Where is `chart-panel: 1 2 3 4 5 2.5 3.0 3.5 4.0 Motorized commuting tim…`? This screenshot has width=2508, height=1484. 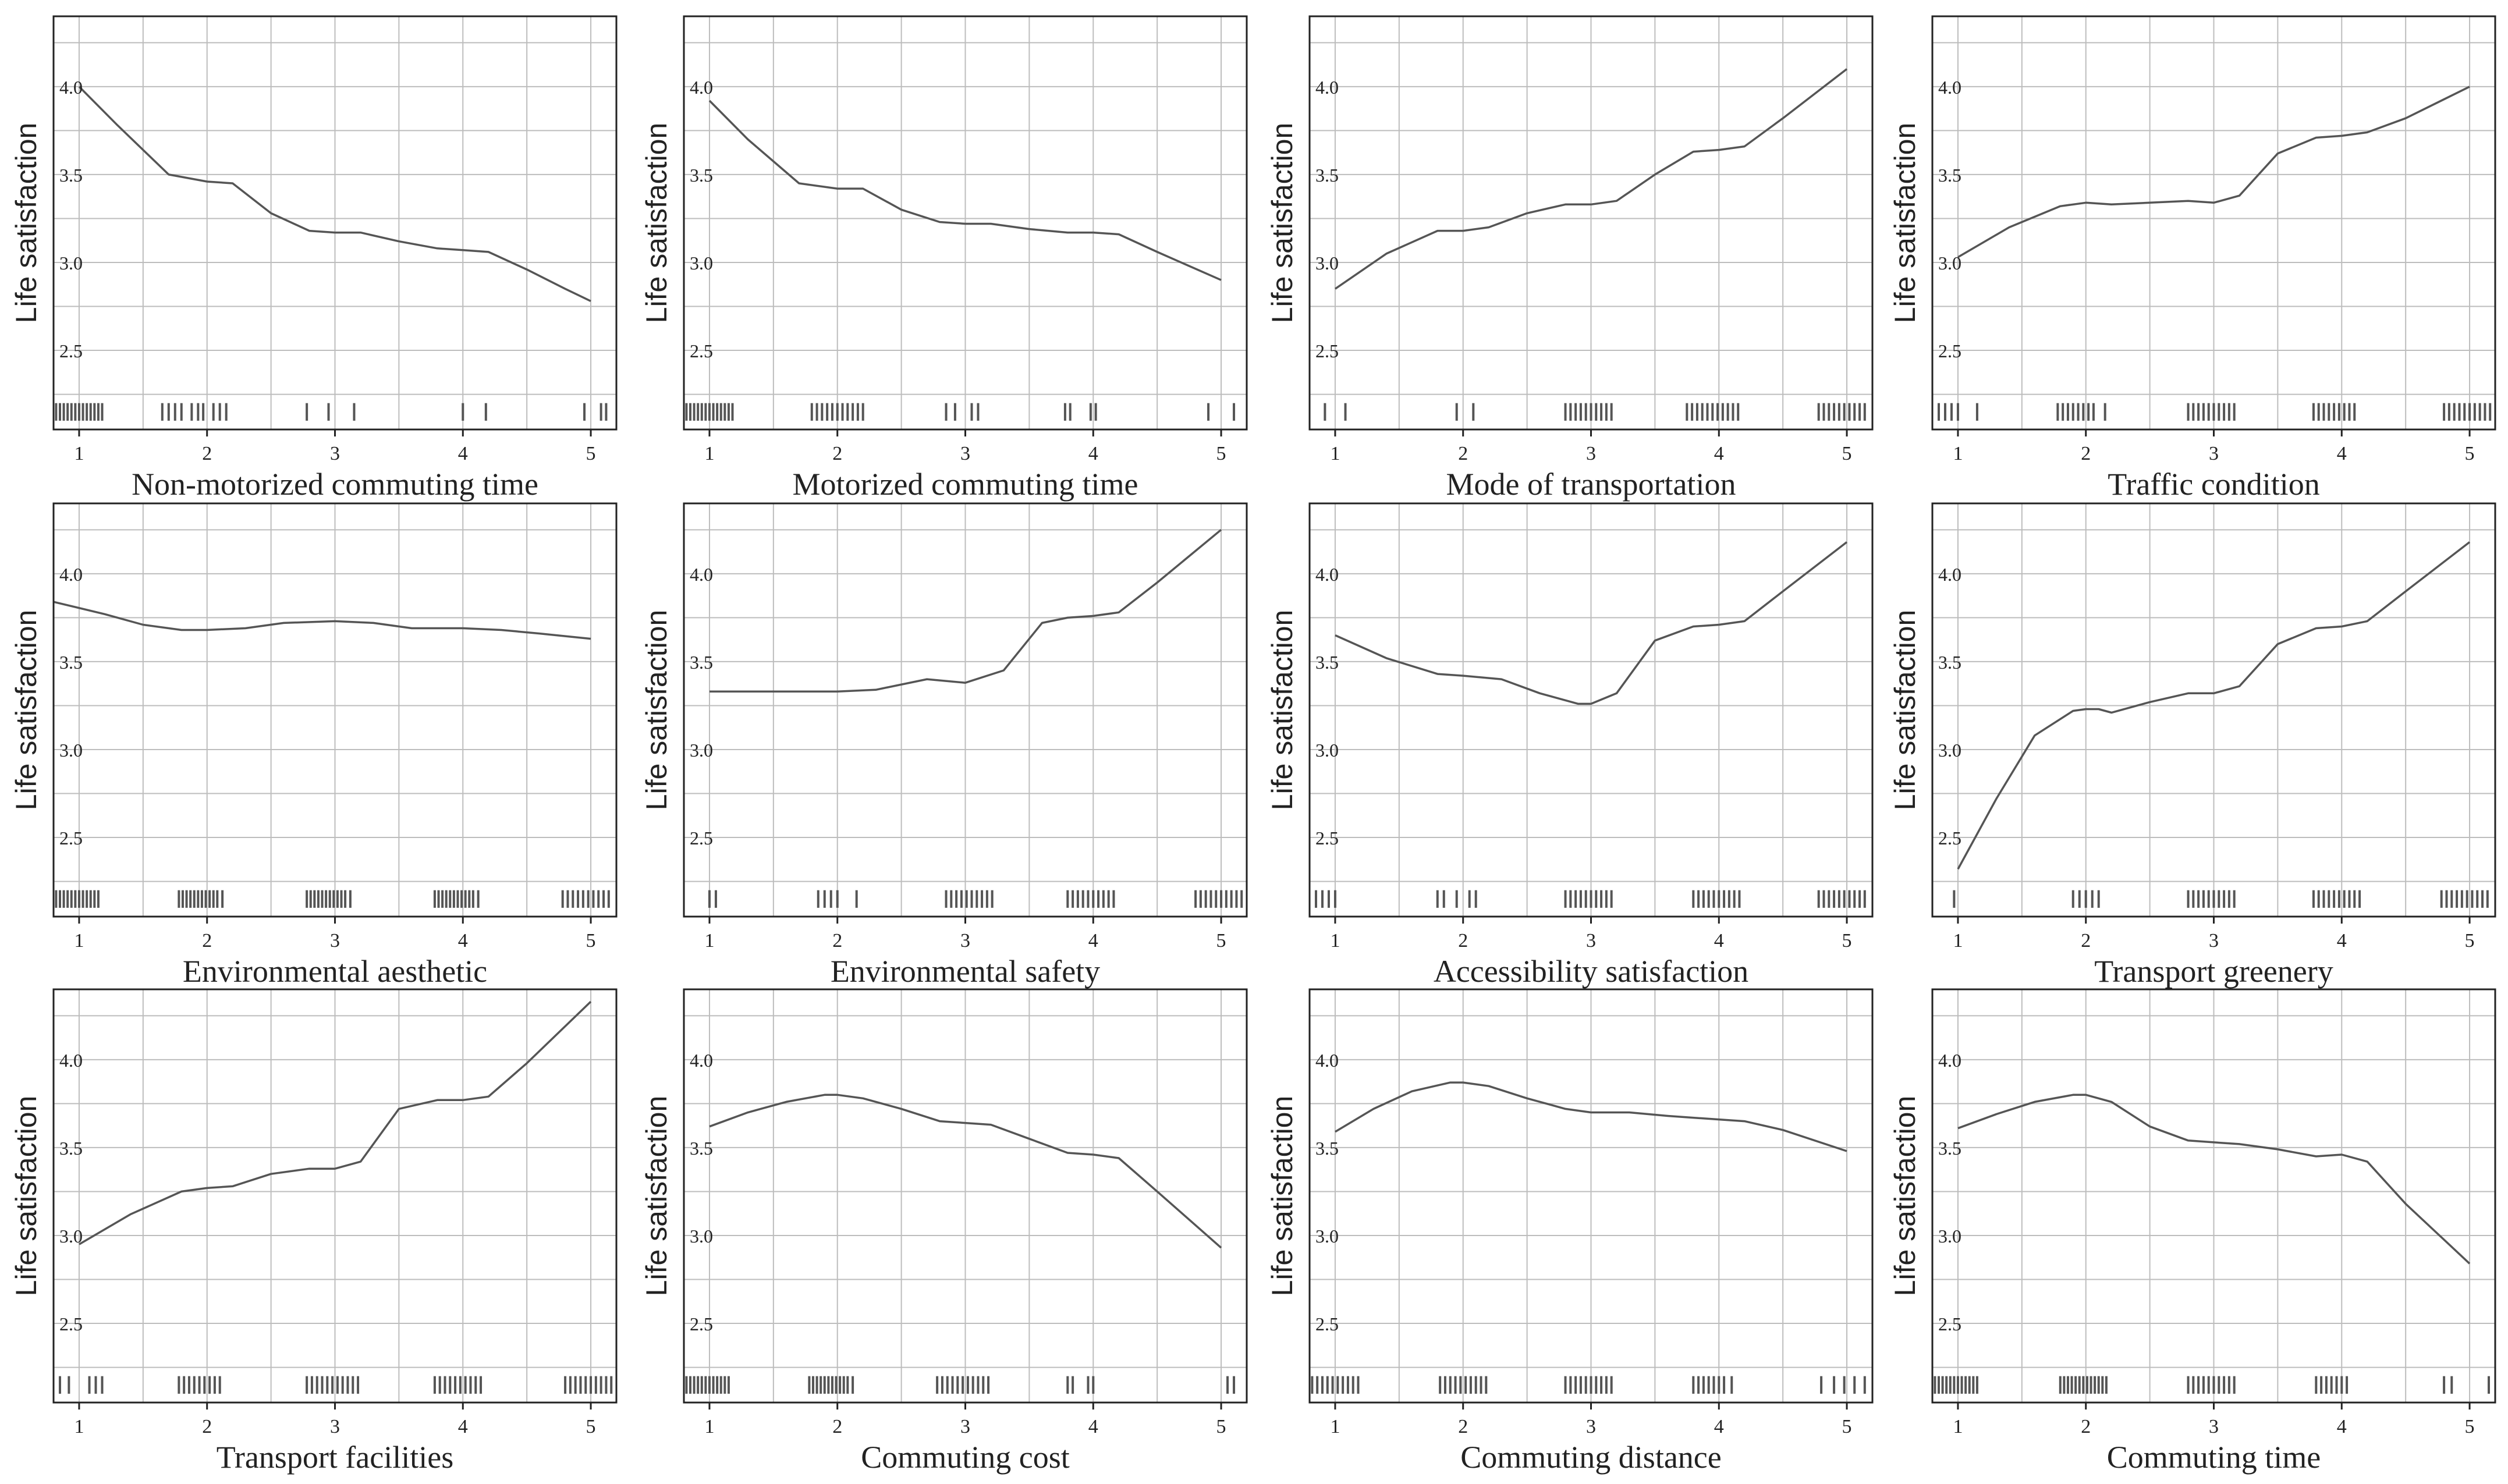
chart-panel: 1 2 3 4 5 2.5 3.0 3.5 4.0 Motorized commuting tim… is located at coordinates (944, 258).